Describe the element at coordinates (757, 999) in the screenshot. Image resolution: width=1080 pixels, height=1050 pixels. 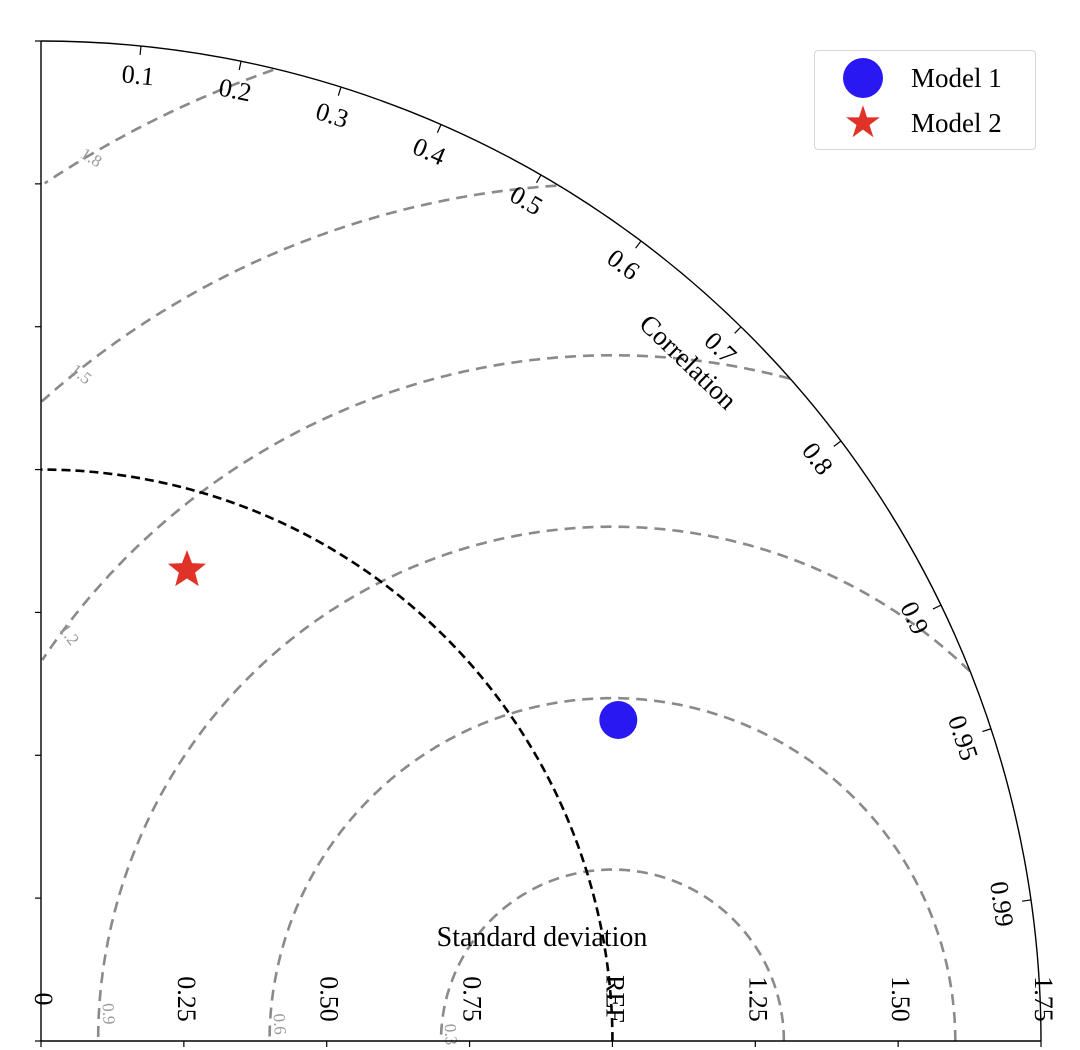
I see `std-tick-label: 1.25` at that location.